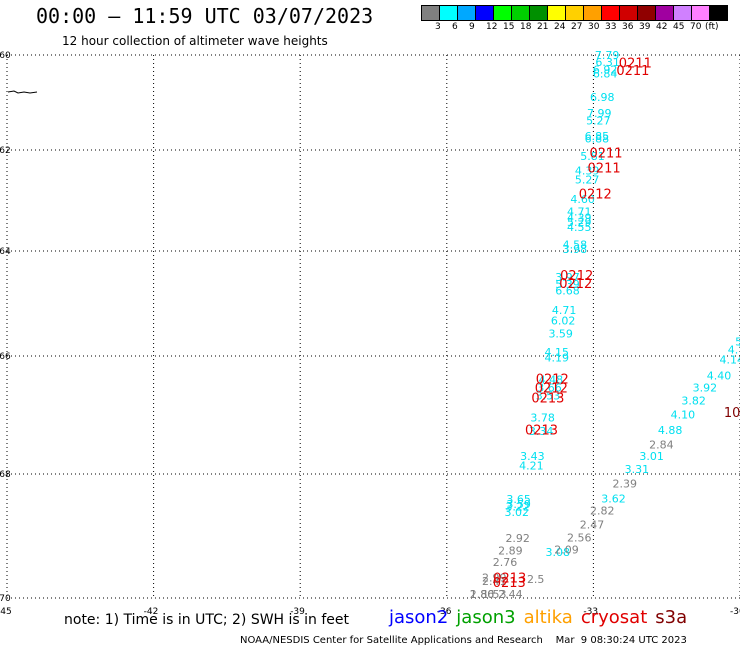  What do you see at coordinates (557, 357) in the screenshot?
I see `wave-height-label: 4.19` at bounding box center [557, 357].